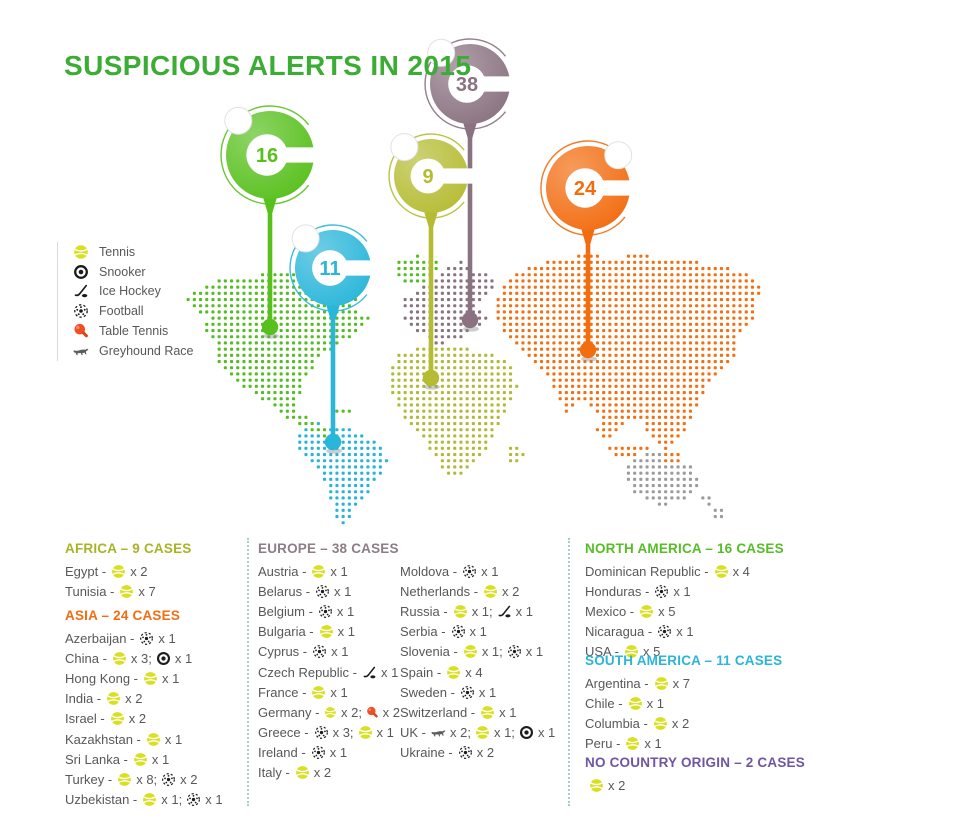  Describe the element at coordinates (268, 65) in the screenshot. I see `page-title: SUSPICIOUS ALERTS IN 2015` at that location.